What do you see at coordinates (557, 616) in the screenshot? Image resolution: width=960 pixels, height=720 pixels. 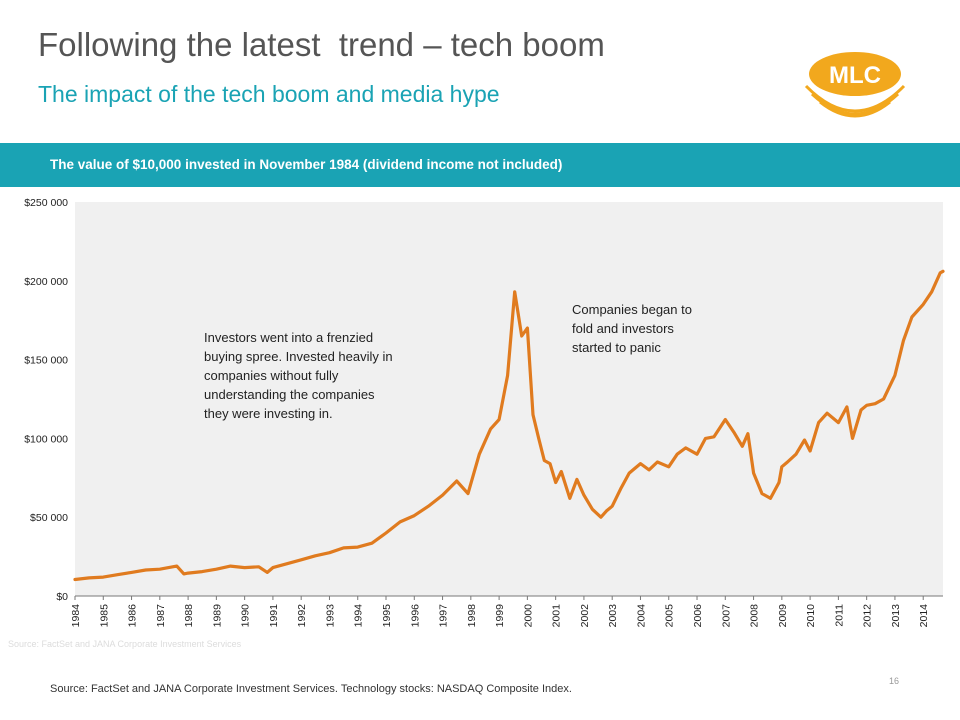 I see `x-tick-label: 2001` at bounding box center [557, 616].